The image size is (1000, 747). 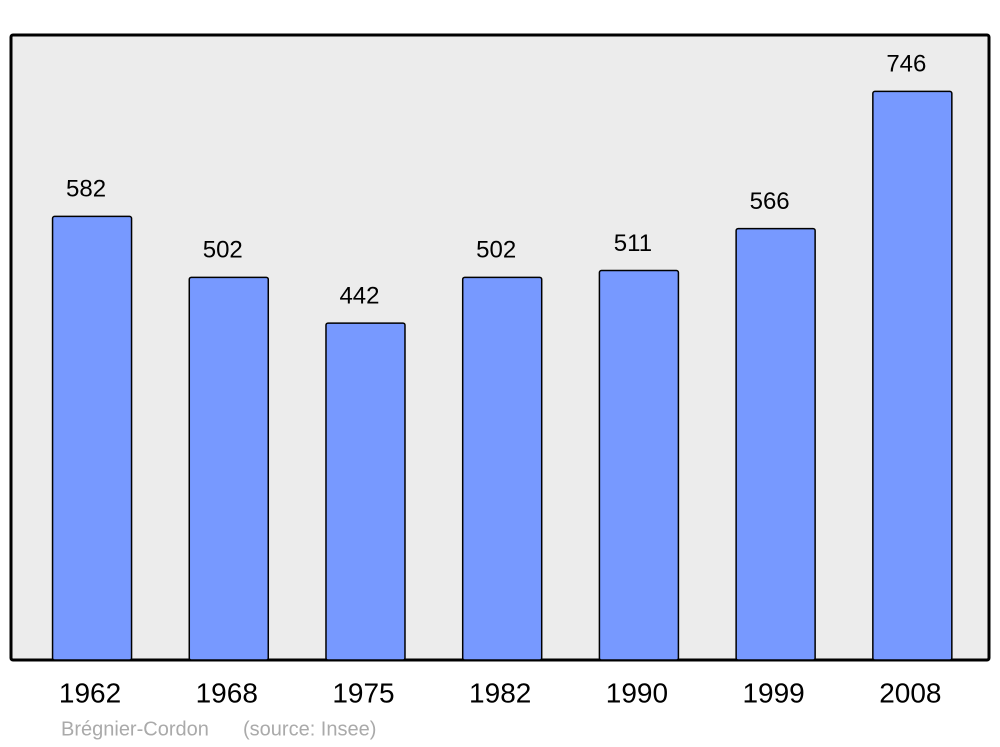 I want to click on x-tick-label: 1990, so click(x=637, y=692).